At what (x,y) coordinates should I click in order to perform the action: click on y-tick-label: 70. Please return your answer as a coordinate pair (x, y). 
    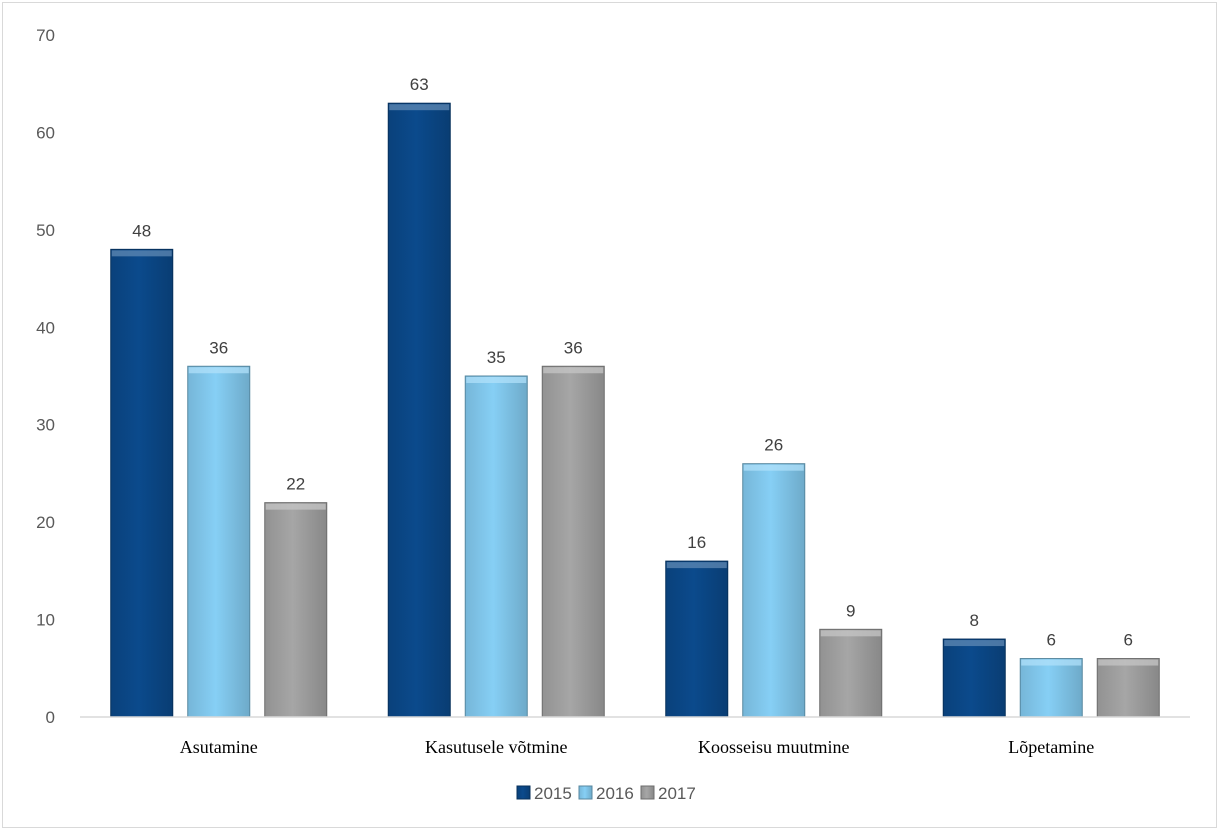
    Looking at the image, I should click on (45, 35).